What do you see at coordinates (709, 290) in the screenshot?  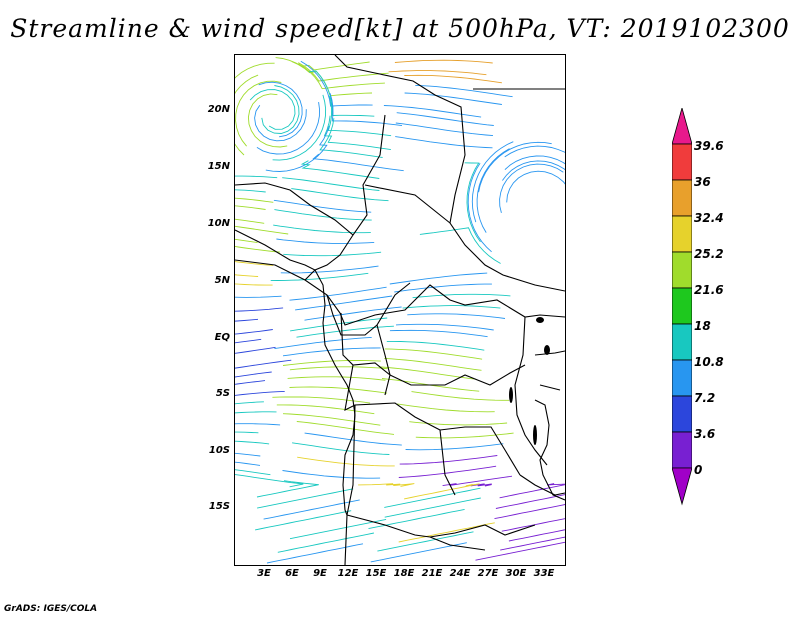 I see `colorbar-label: 21.6` at bounding box center [709, 290].